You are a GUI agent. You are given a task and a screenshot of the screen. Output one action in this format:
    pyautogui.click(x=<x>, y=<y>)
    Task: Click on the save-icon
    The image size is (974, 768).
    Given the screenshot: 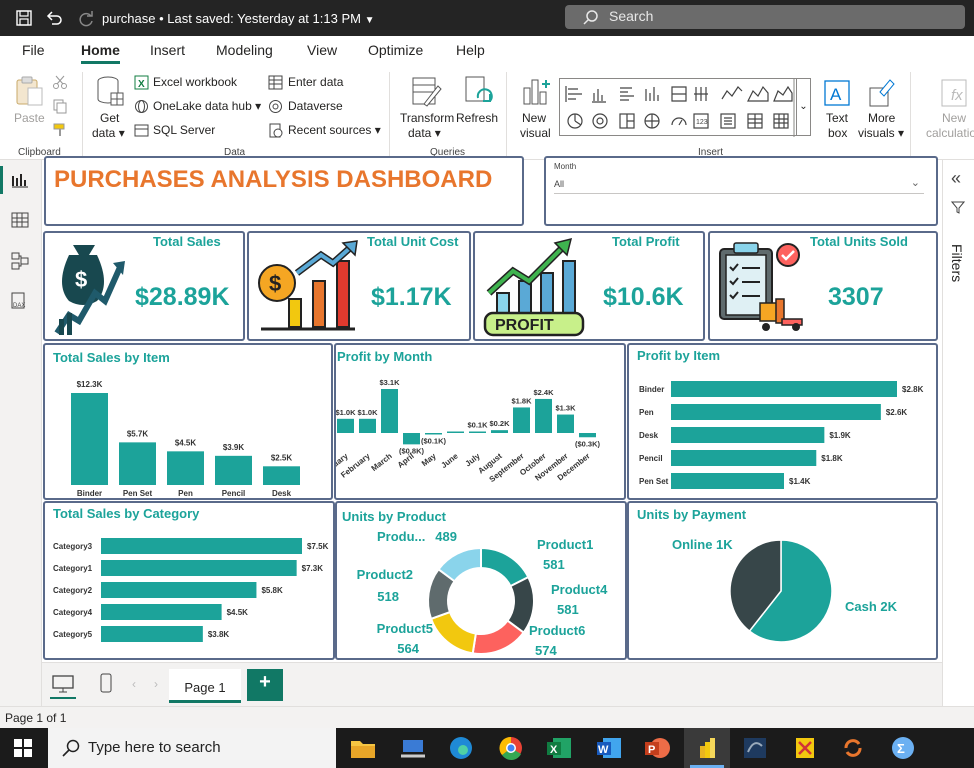 What is the action you would take?
    pyautogui.click(x=24, y=18)
    